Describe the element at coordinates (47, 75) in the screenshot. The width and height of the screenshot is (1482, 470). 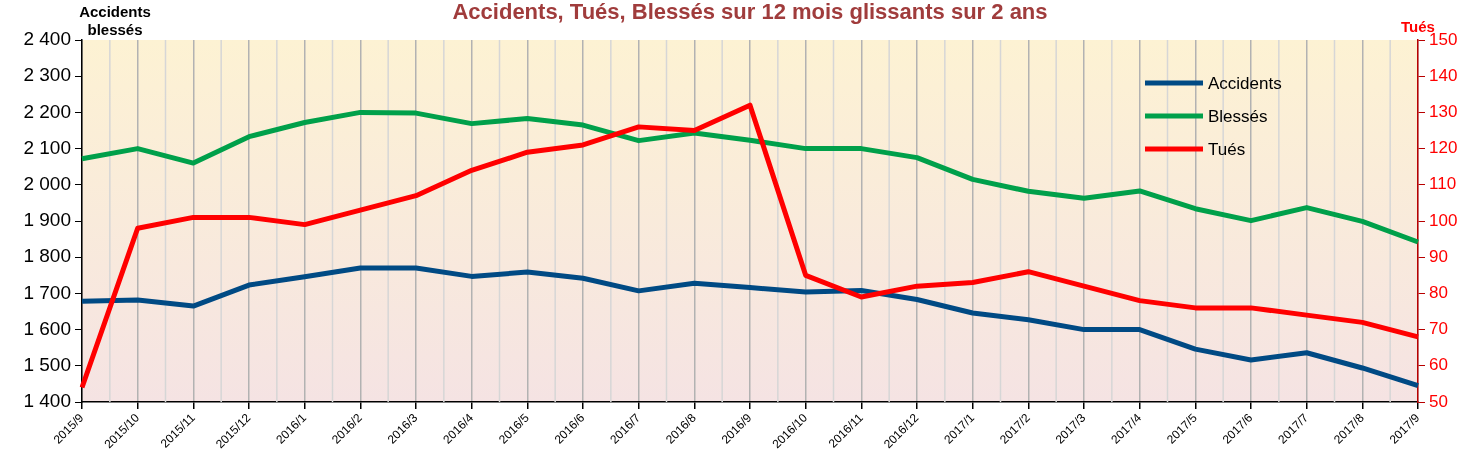
I see `y-tick-label: 2 300` at that location.